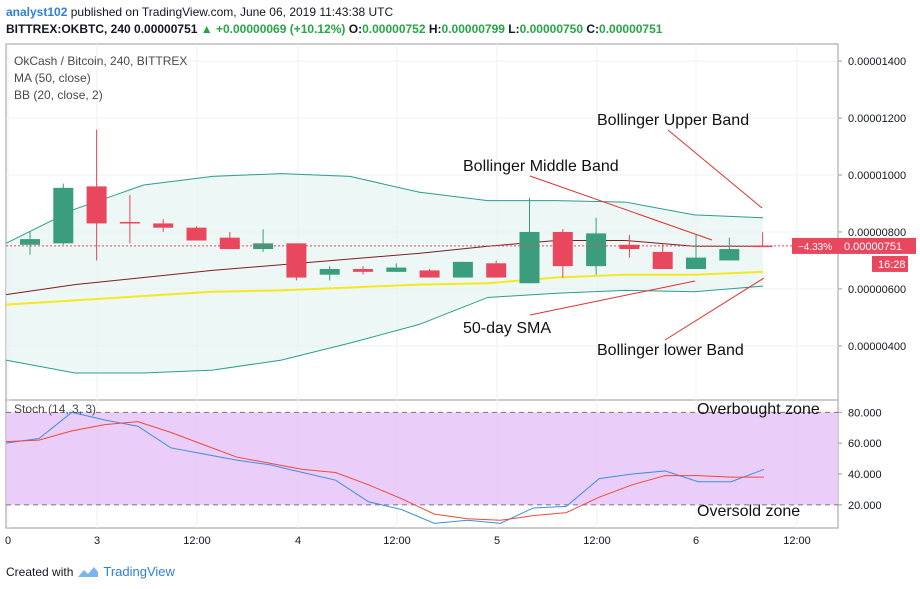 Image resolution: width=920 pixels, height=589 pixels. Describe the element at coordinates (384, 208) in the screenshot. I see `bb-upper-line` at that location.